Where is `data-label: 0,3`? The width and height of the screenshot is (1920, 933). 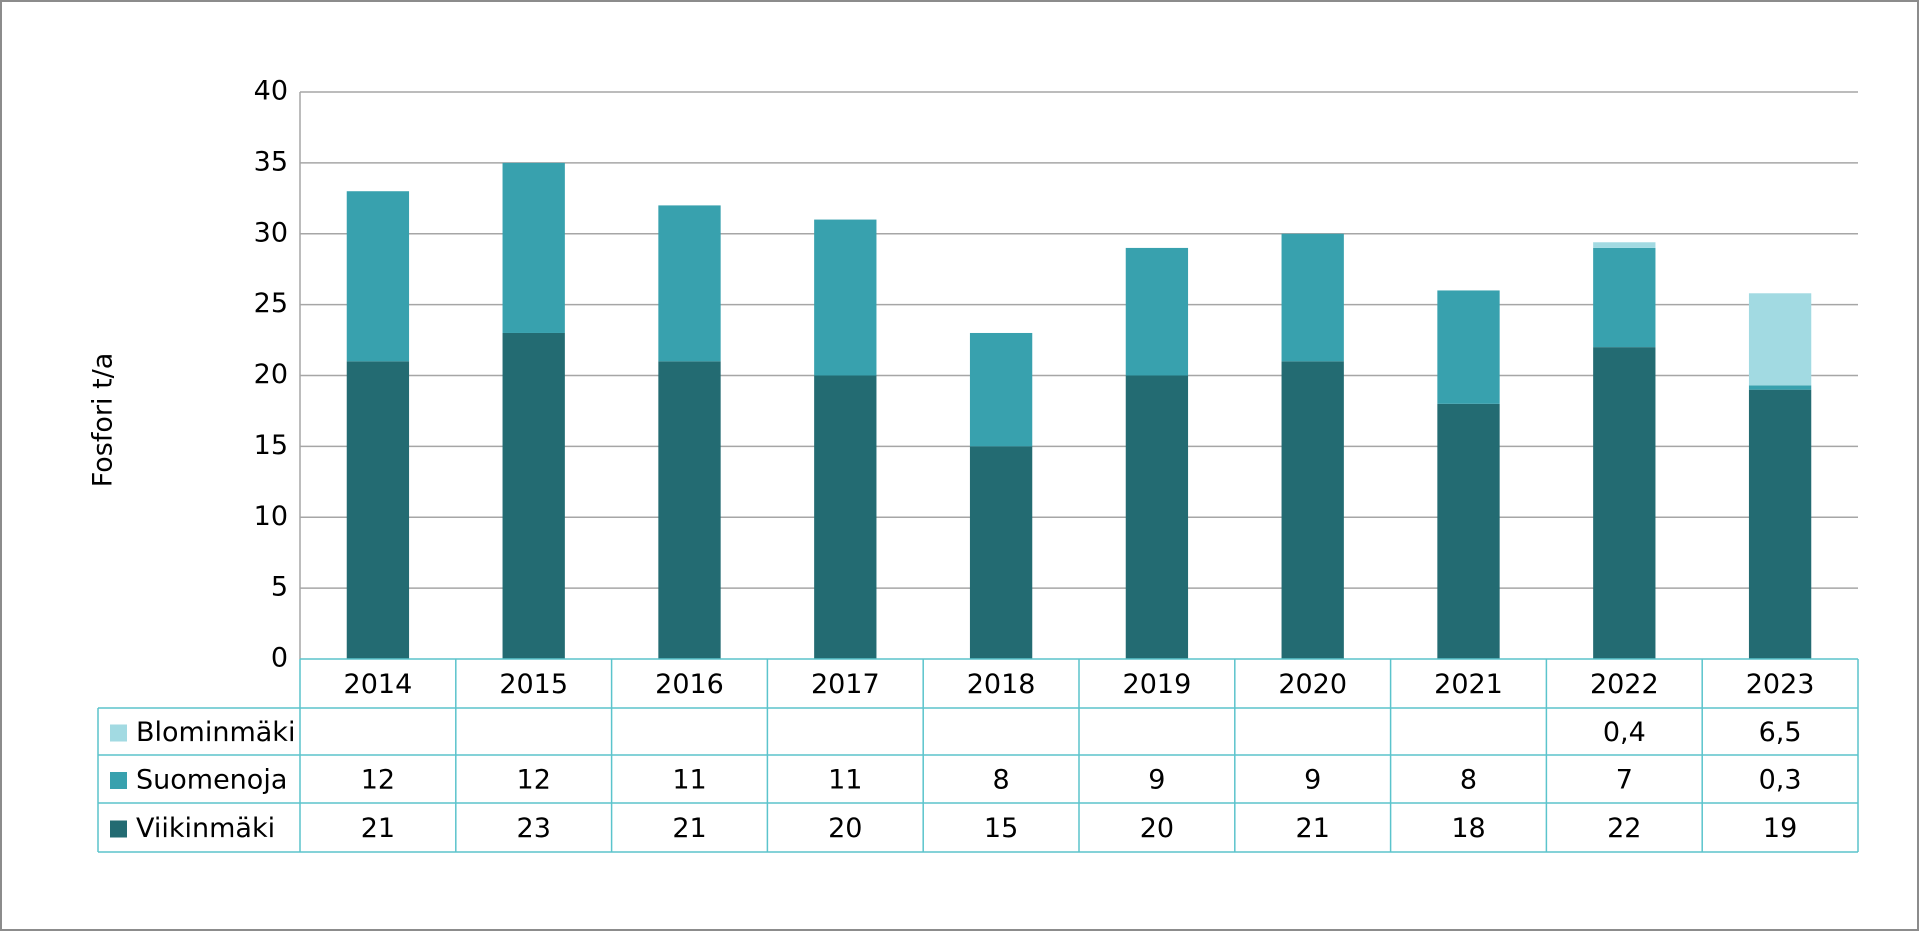 data-label: 0,3 is located at coordinates (1780, 780).